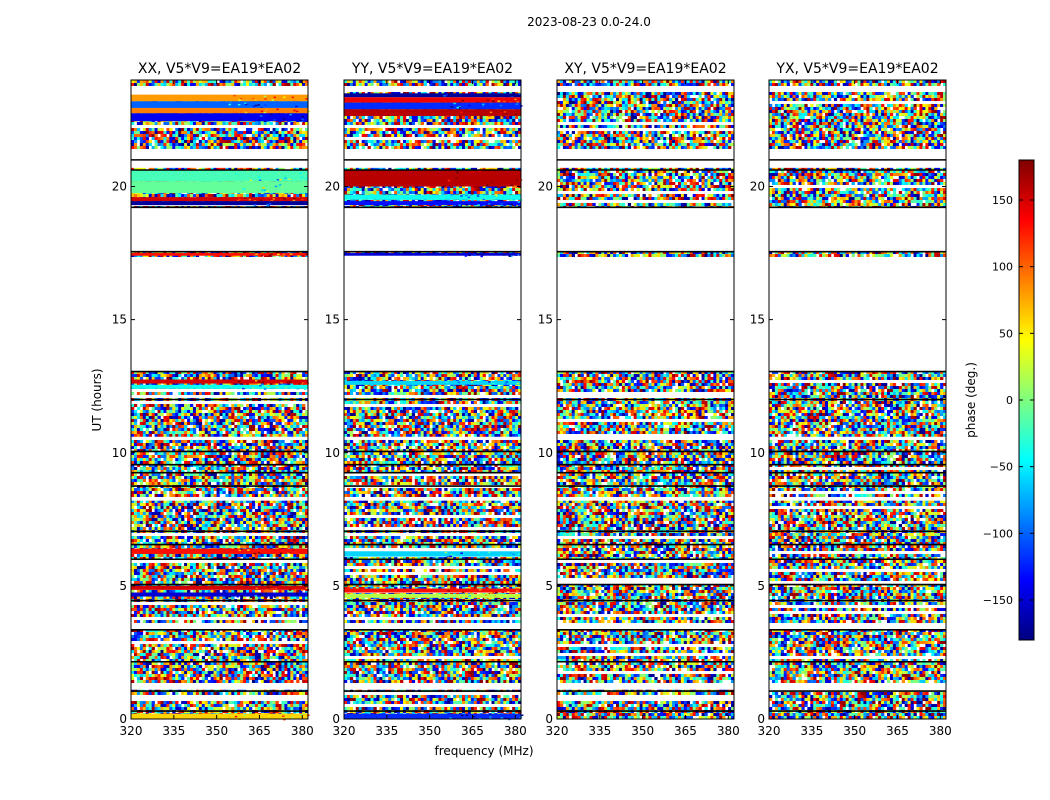 The image size is (1050, 800). I want to click on colorbar-tick-label: 50, so click(1006, 333).